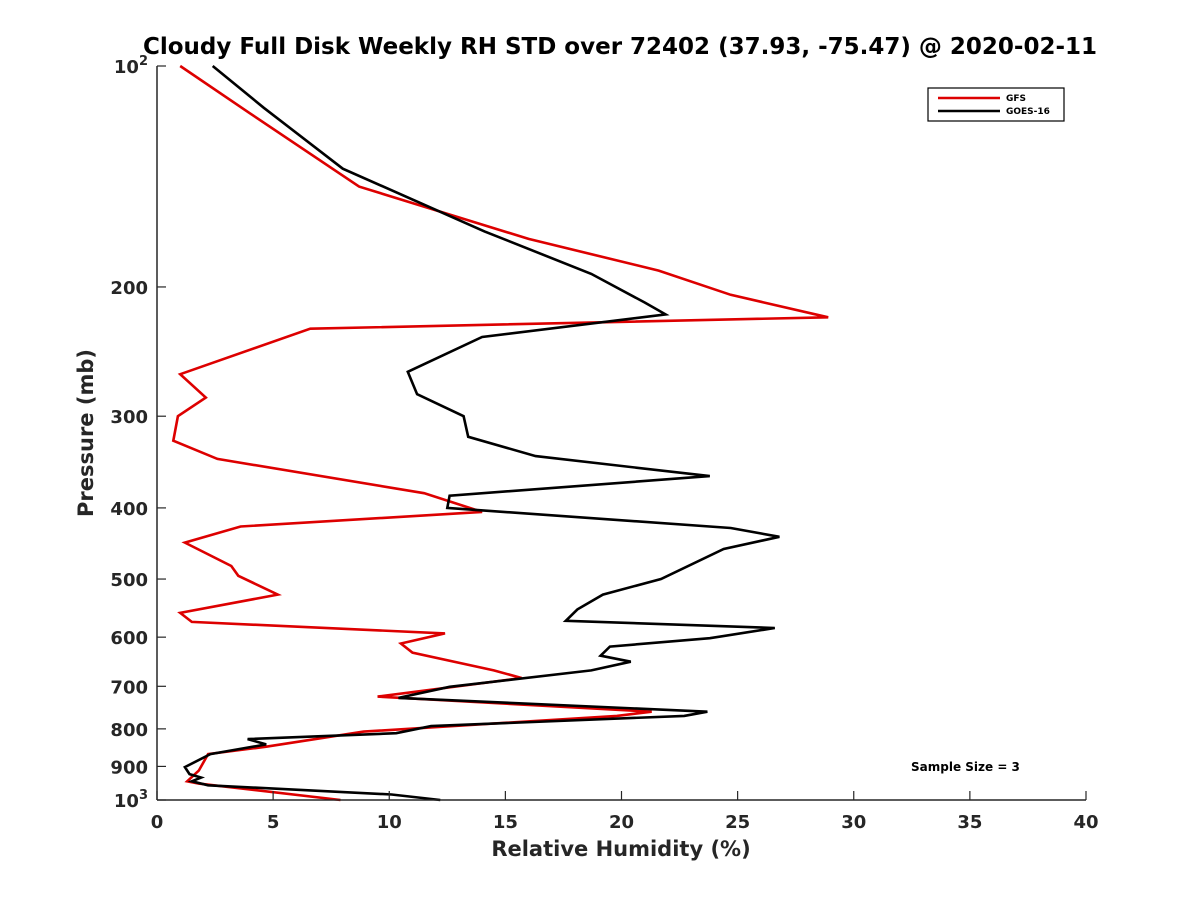 Image resolution: width=1200 pixels, height=900 pixels. Describe the element at coordinates (129, 638) in the screenshot. I see `y-tick-label: 600` at that location.